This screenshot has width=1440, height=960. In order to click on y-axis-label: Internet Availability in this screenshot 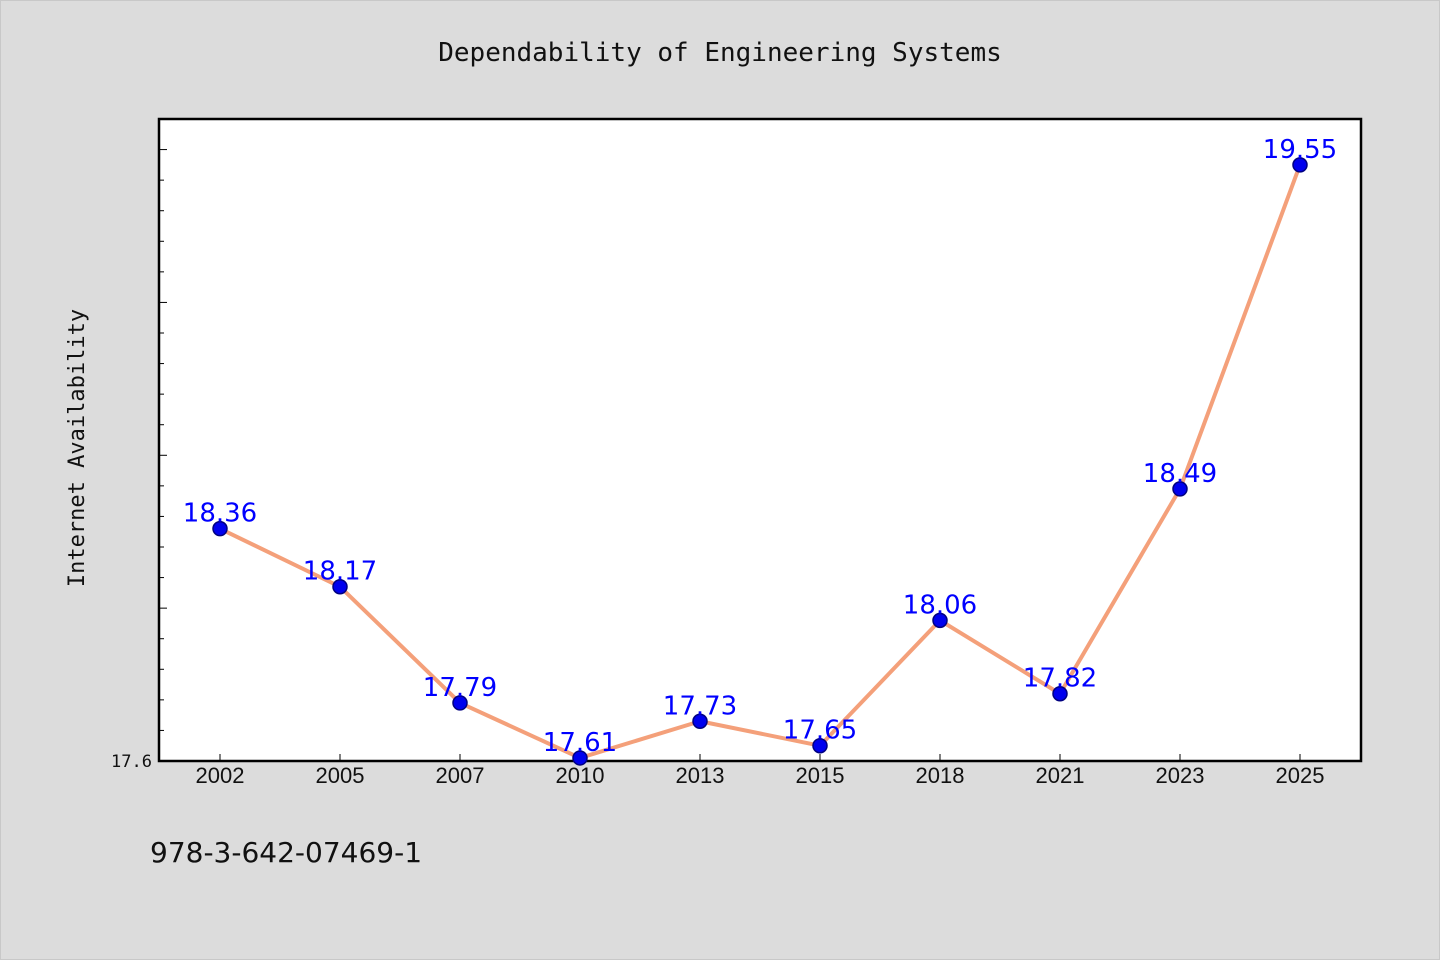, I will do `click(77, 448)`.